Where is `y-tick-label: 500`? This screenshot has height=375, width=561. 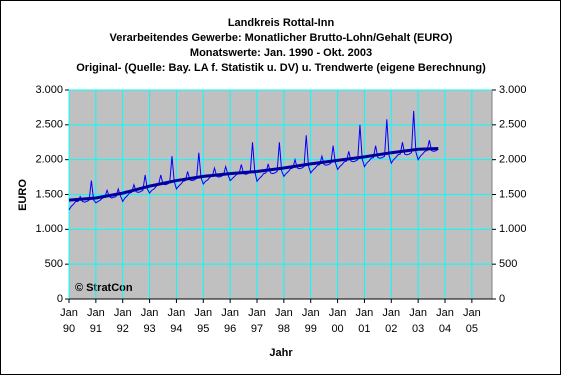
y-tick-label: 500 is located at coordinates (54, 264).